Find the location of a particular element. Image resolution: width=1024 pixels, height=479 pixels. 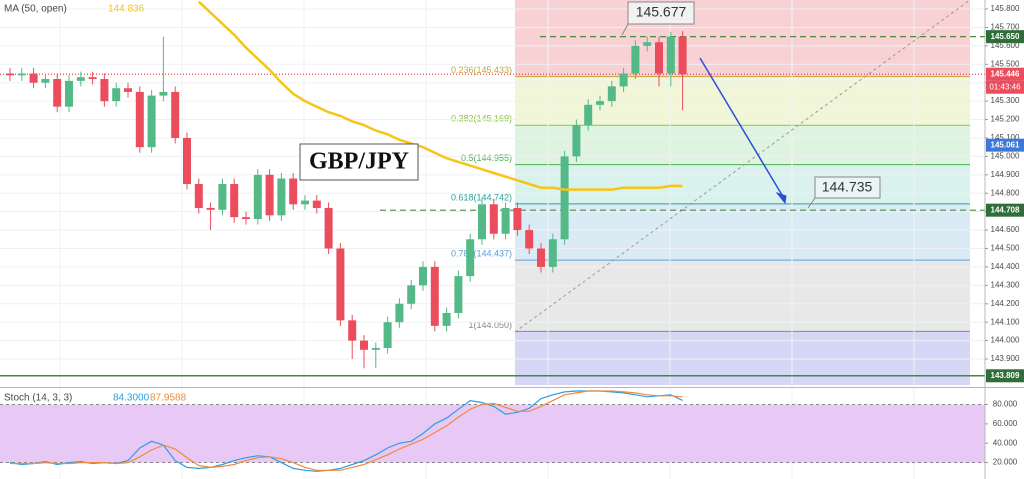

y-tick-label: 144.100 is located at coordinates (1005, 321).